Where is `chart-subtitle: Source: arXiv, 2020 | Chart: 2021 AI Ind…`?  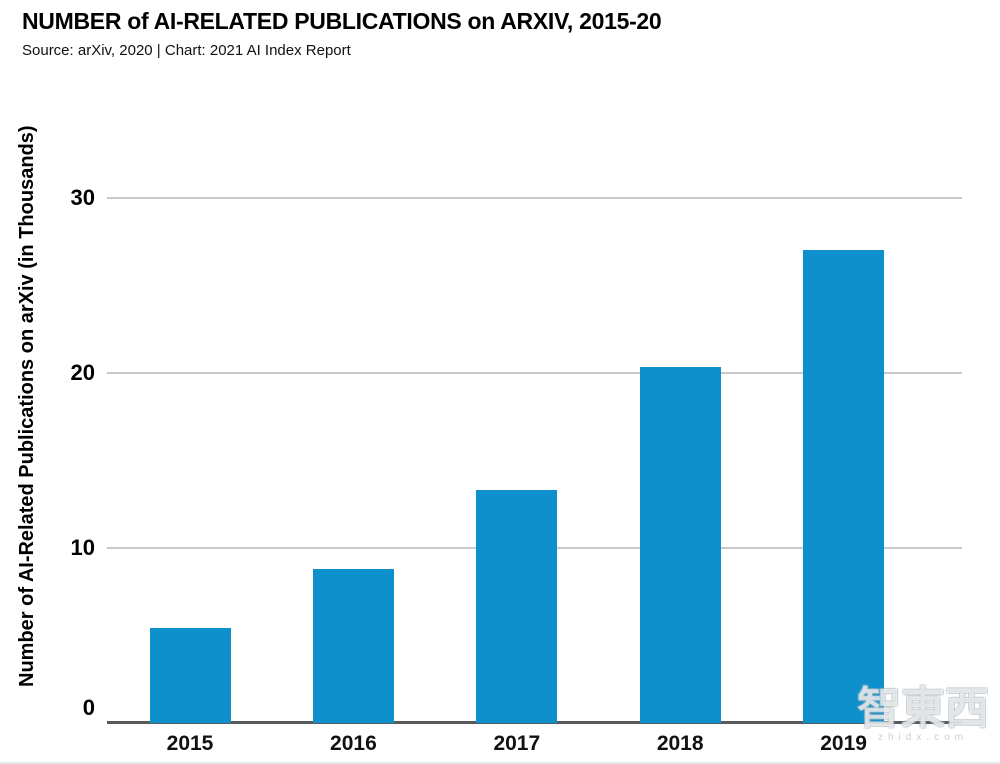 chart-subtitle: Source: arXiv, 2020 | Chart: 2021 AI Ind… is located at coordinates (186, 50).